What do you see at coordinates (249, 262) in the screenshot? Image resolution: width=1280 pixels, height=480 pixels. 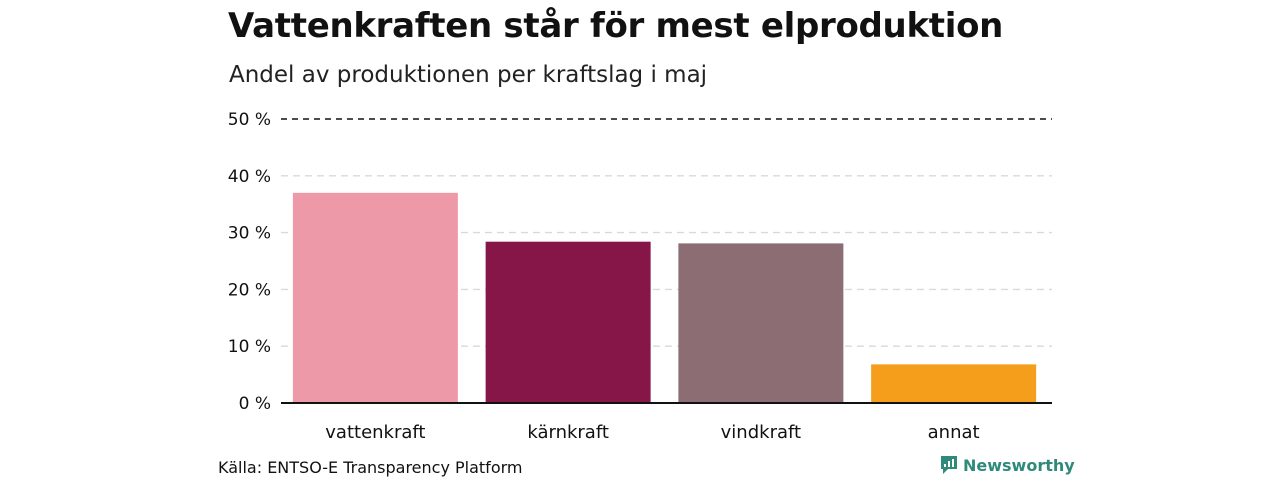 I see `y-axis-ticks: 0 % 10 % 20 % 30 % 40 % 50 %` at bounding box center [249, 262].